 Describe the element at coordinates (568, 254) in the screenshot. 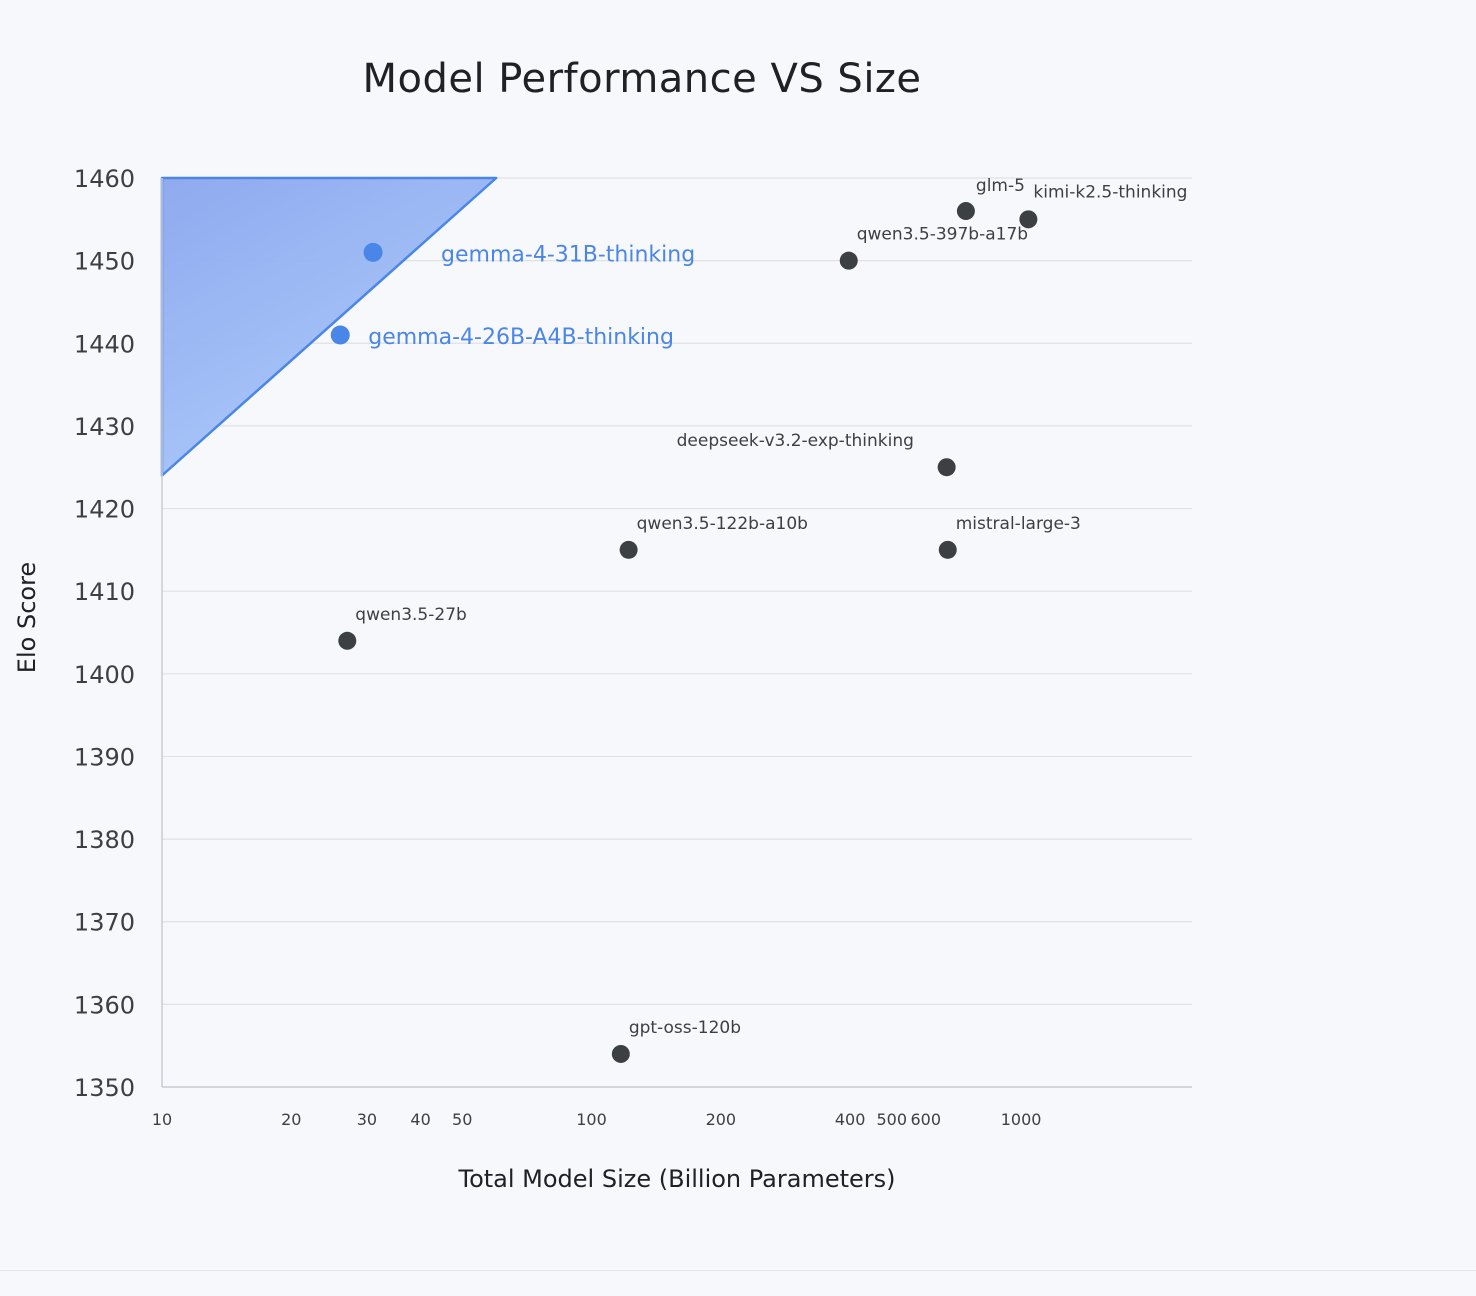

I see `point-label-gemma-4-31B-thinking: gemma-4-31B-thinking` at that location.